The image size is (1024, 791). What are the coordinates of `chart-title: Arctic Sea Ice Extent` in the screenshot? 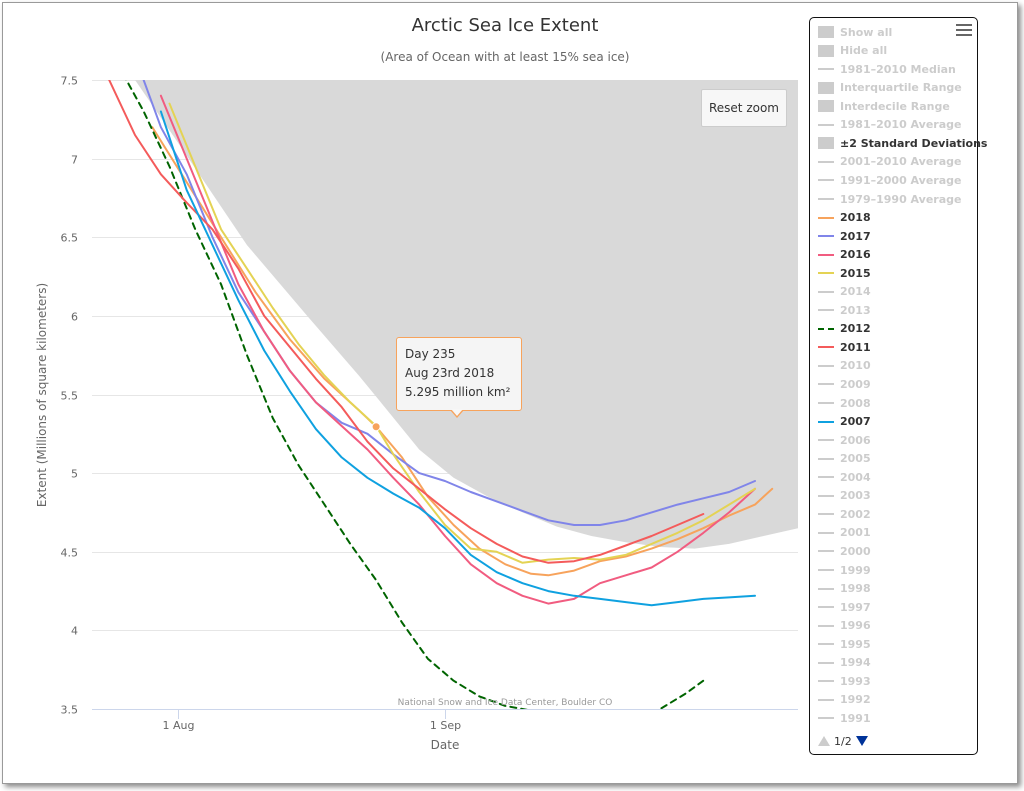 It's located at (505, 25).